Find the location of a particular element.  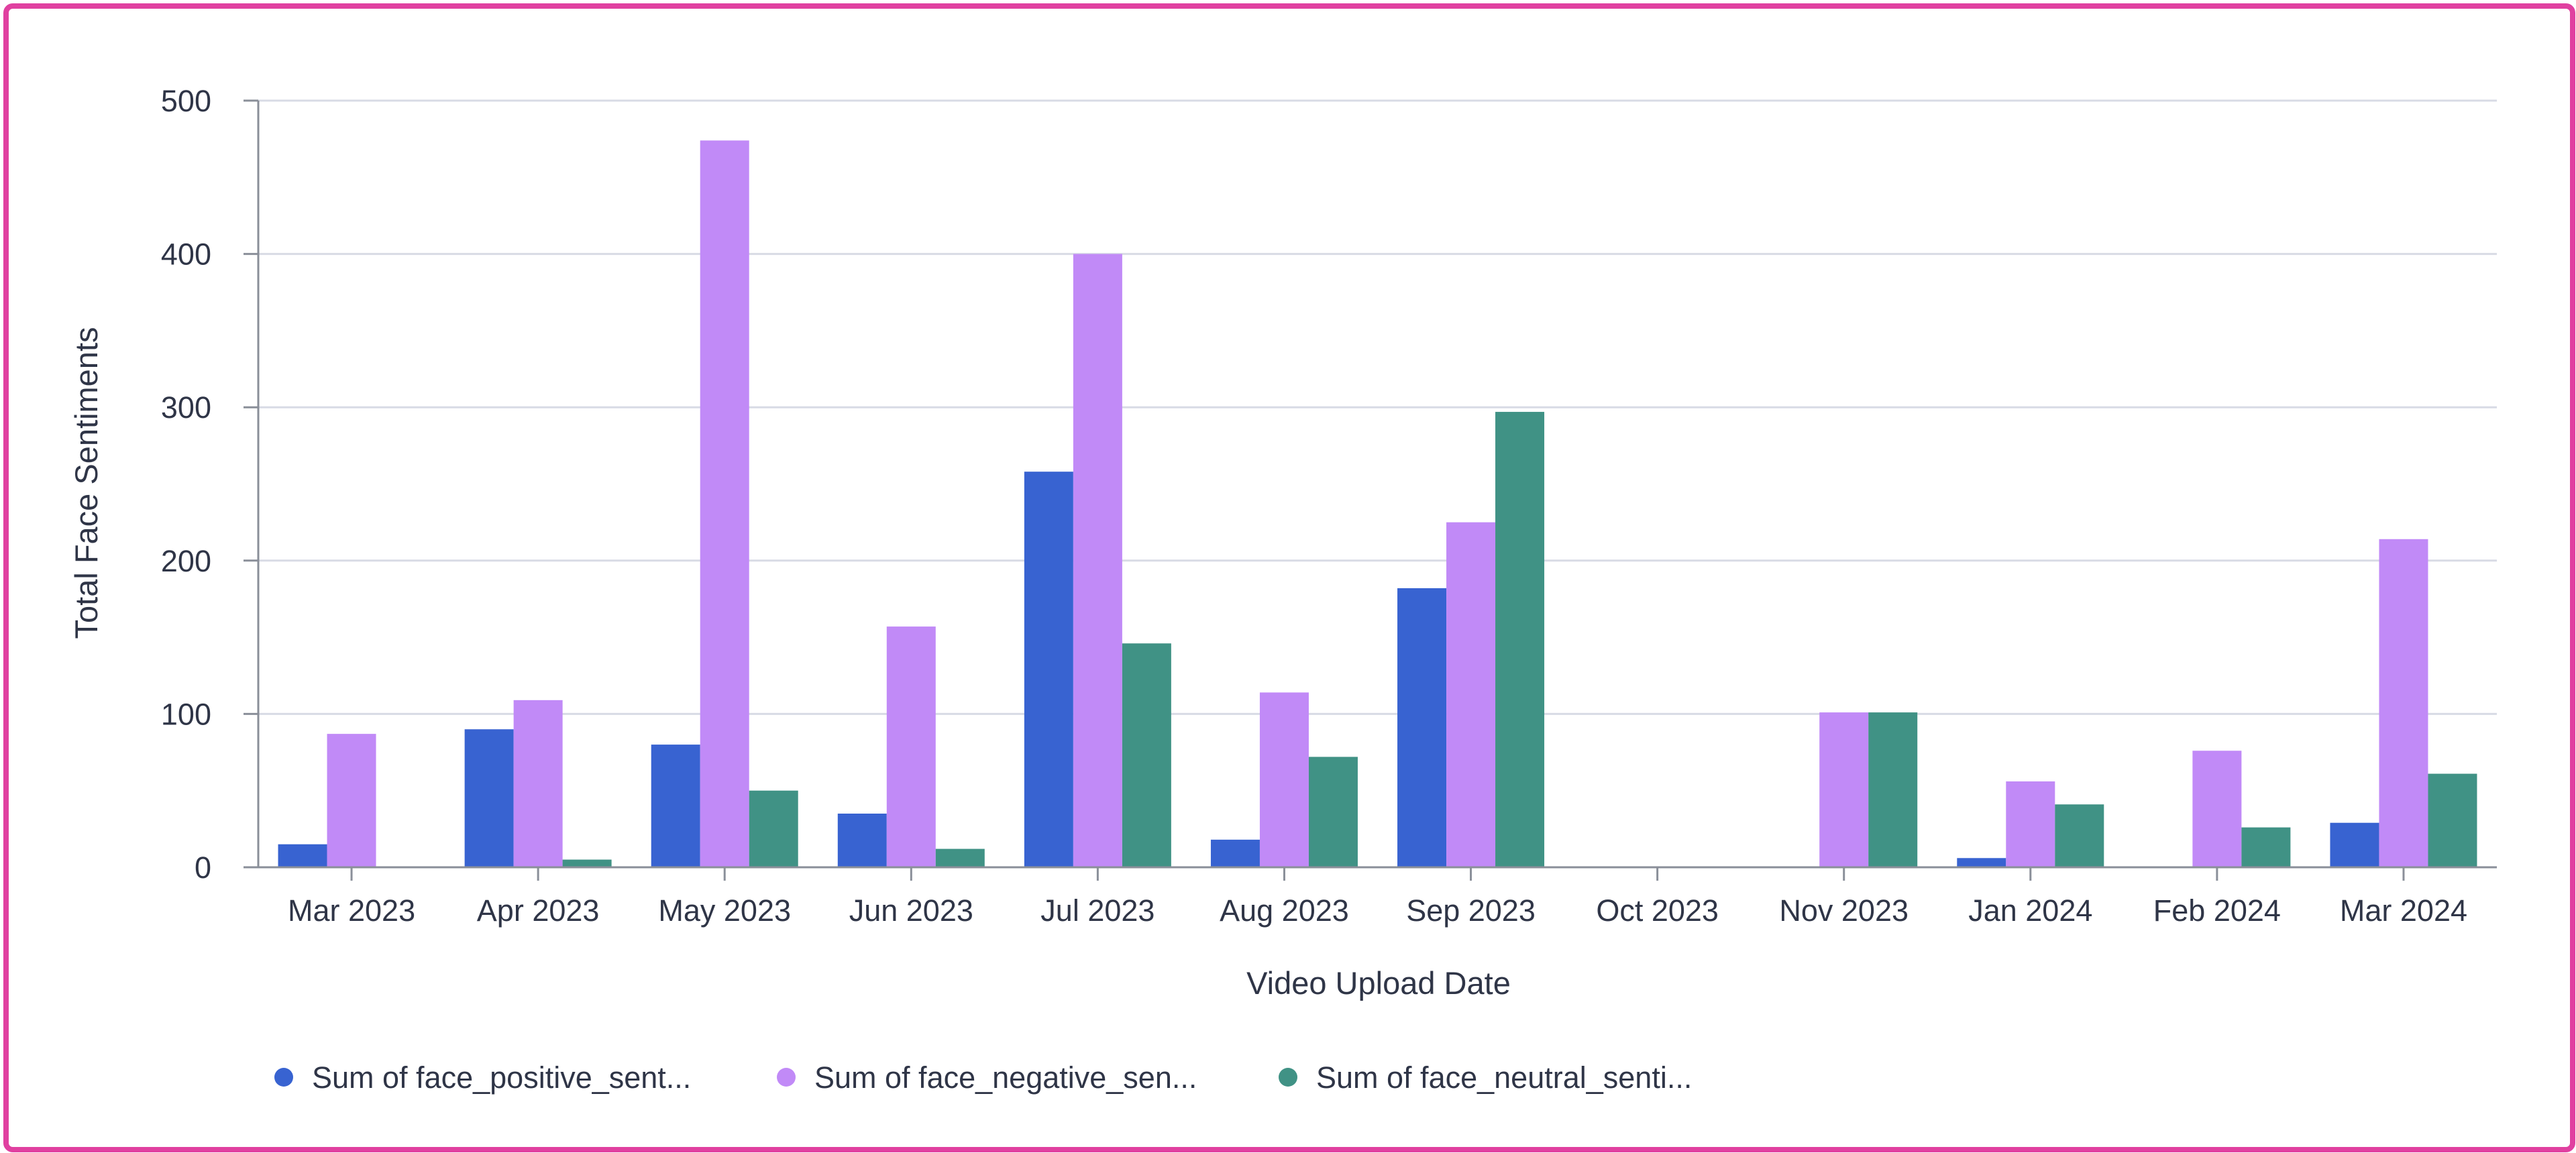

x-tick-label: Mar 2024 is located at coordinates (2403, 911).